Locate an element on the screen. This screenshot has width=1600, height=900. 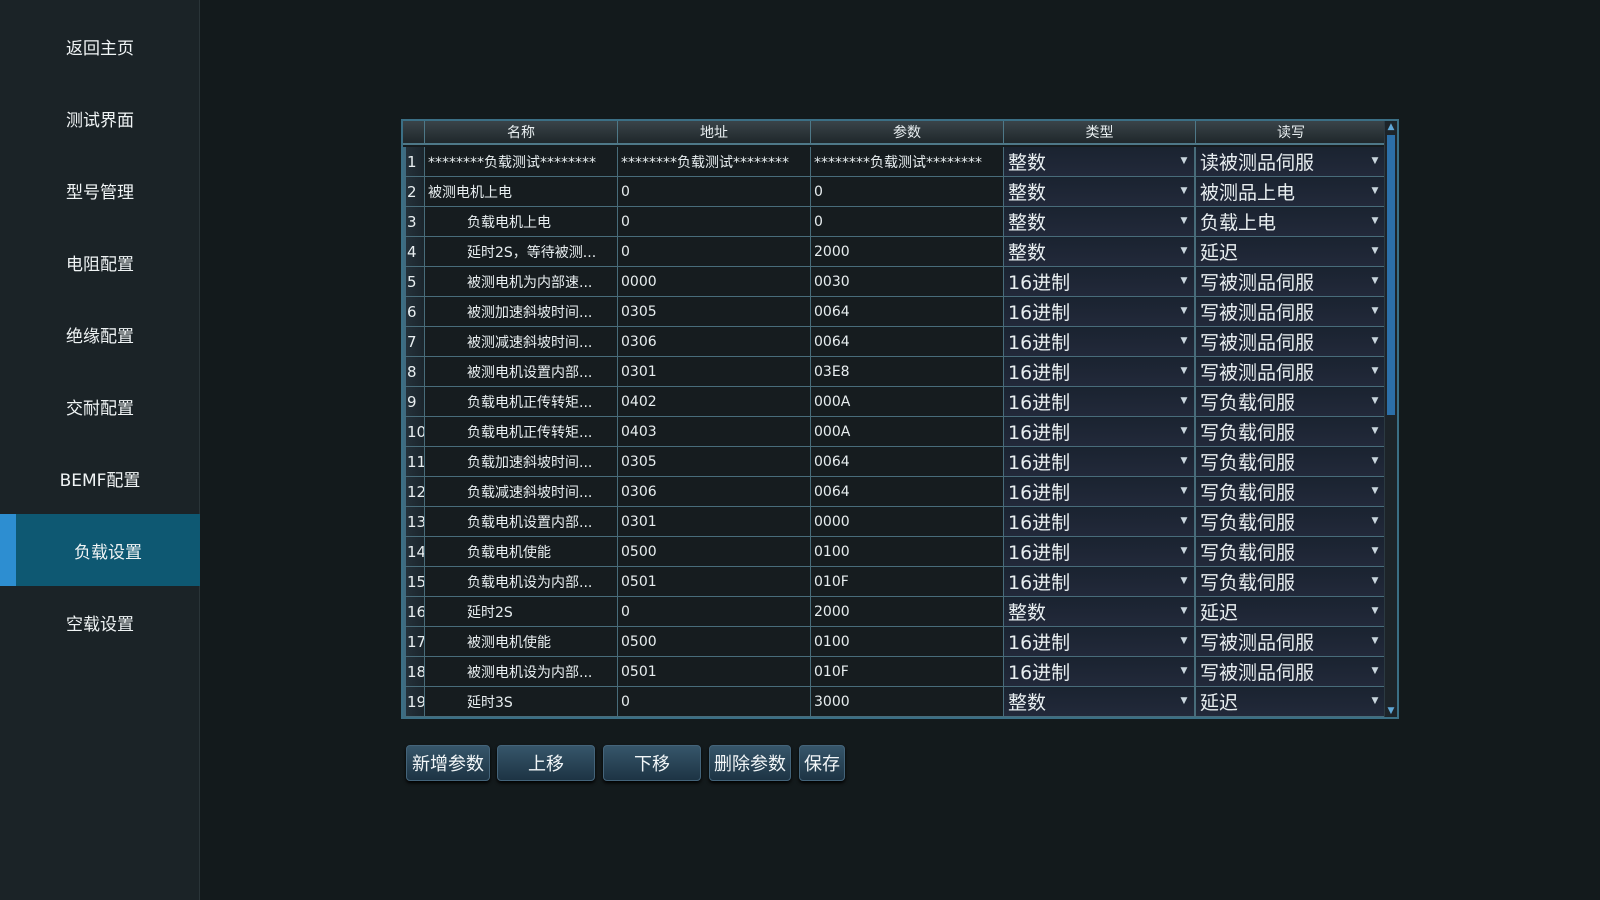
table-row: 14 负载电机使能 0500 0100 16进制 ▼ 写负载伺服 ▼ is located at coordinates (895, 552).